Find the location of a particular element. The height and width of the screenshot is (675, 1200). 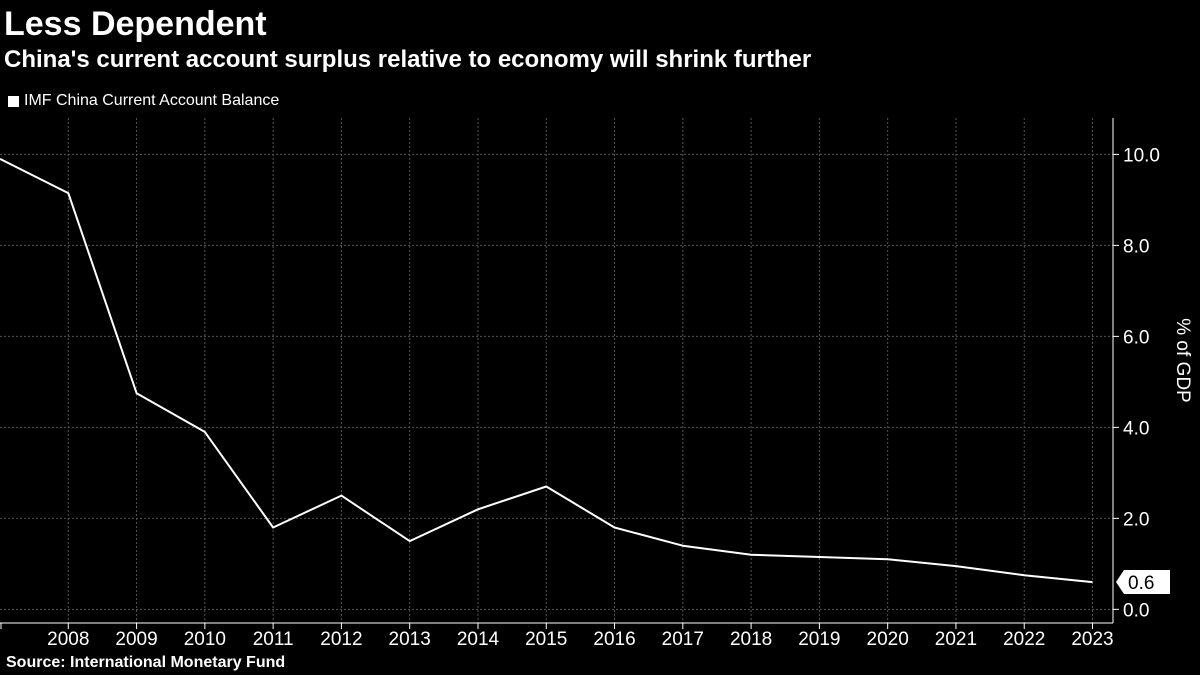

x-tick-label: 2012 is located at coordinates (341, 639).